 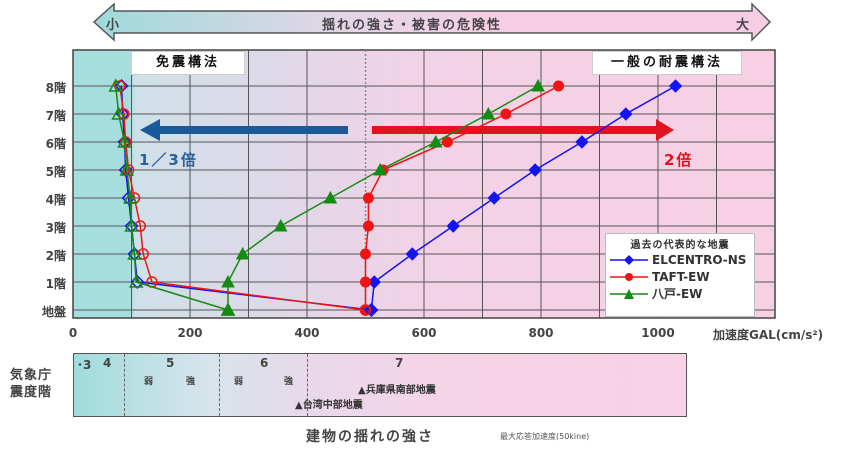 I want to click on legend-item-hachinohe: 八戸-EW, so click(x=680, y=293).